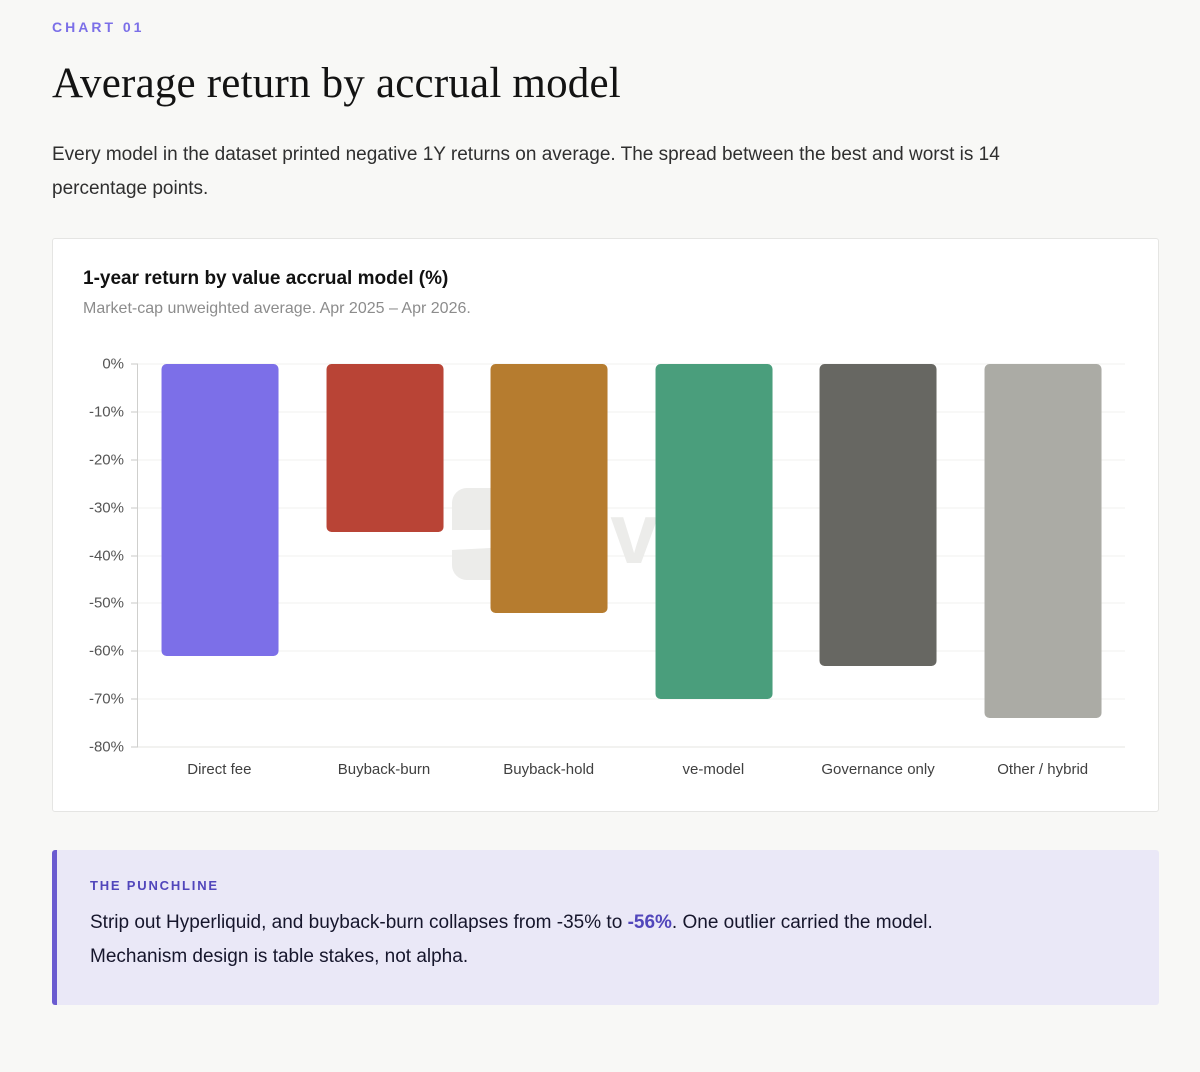 The width and height of the screenshot is (1200, 1072). I want to click on bar-governance-only, so click(878, 515).